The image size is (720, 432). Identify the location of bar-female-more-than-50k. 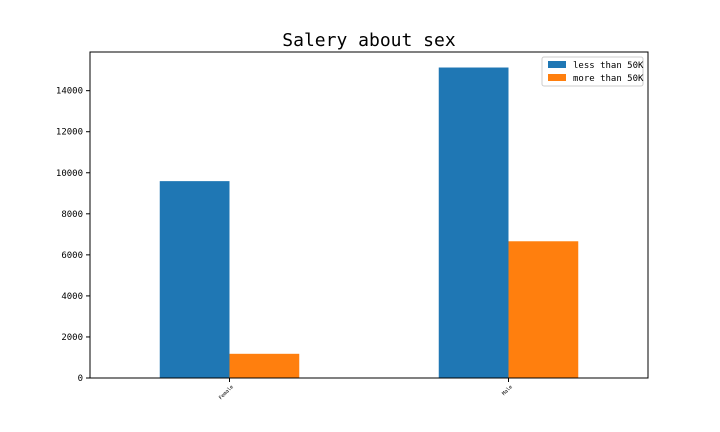
(264, 365).